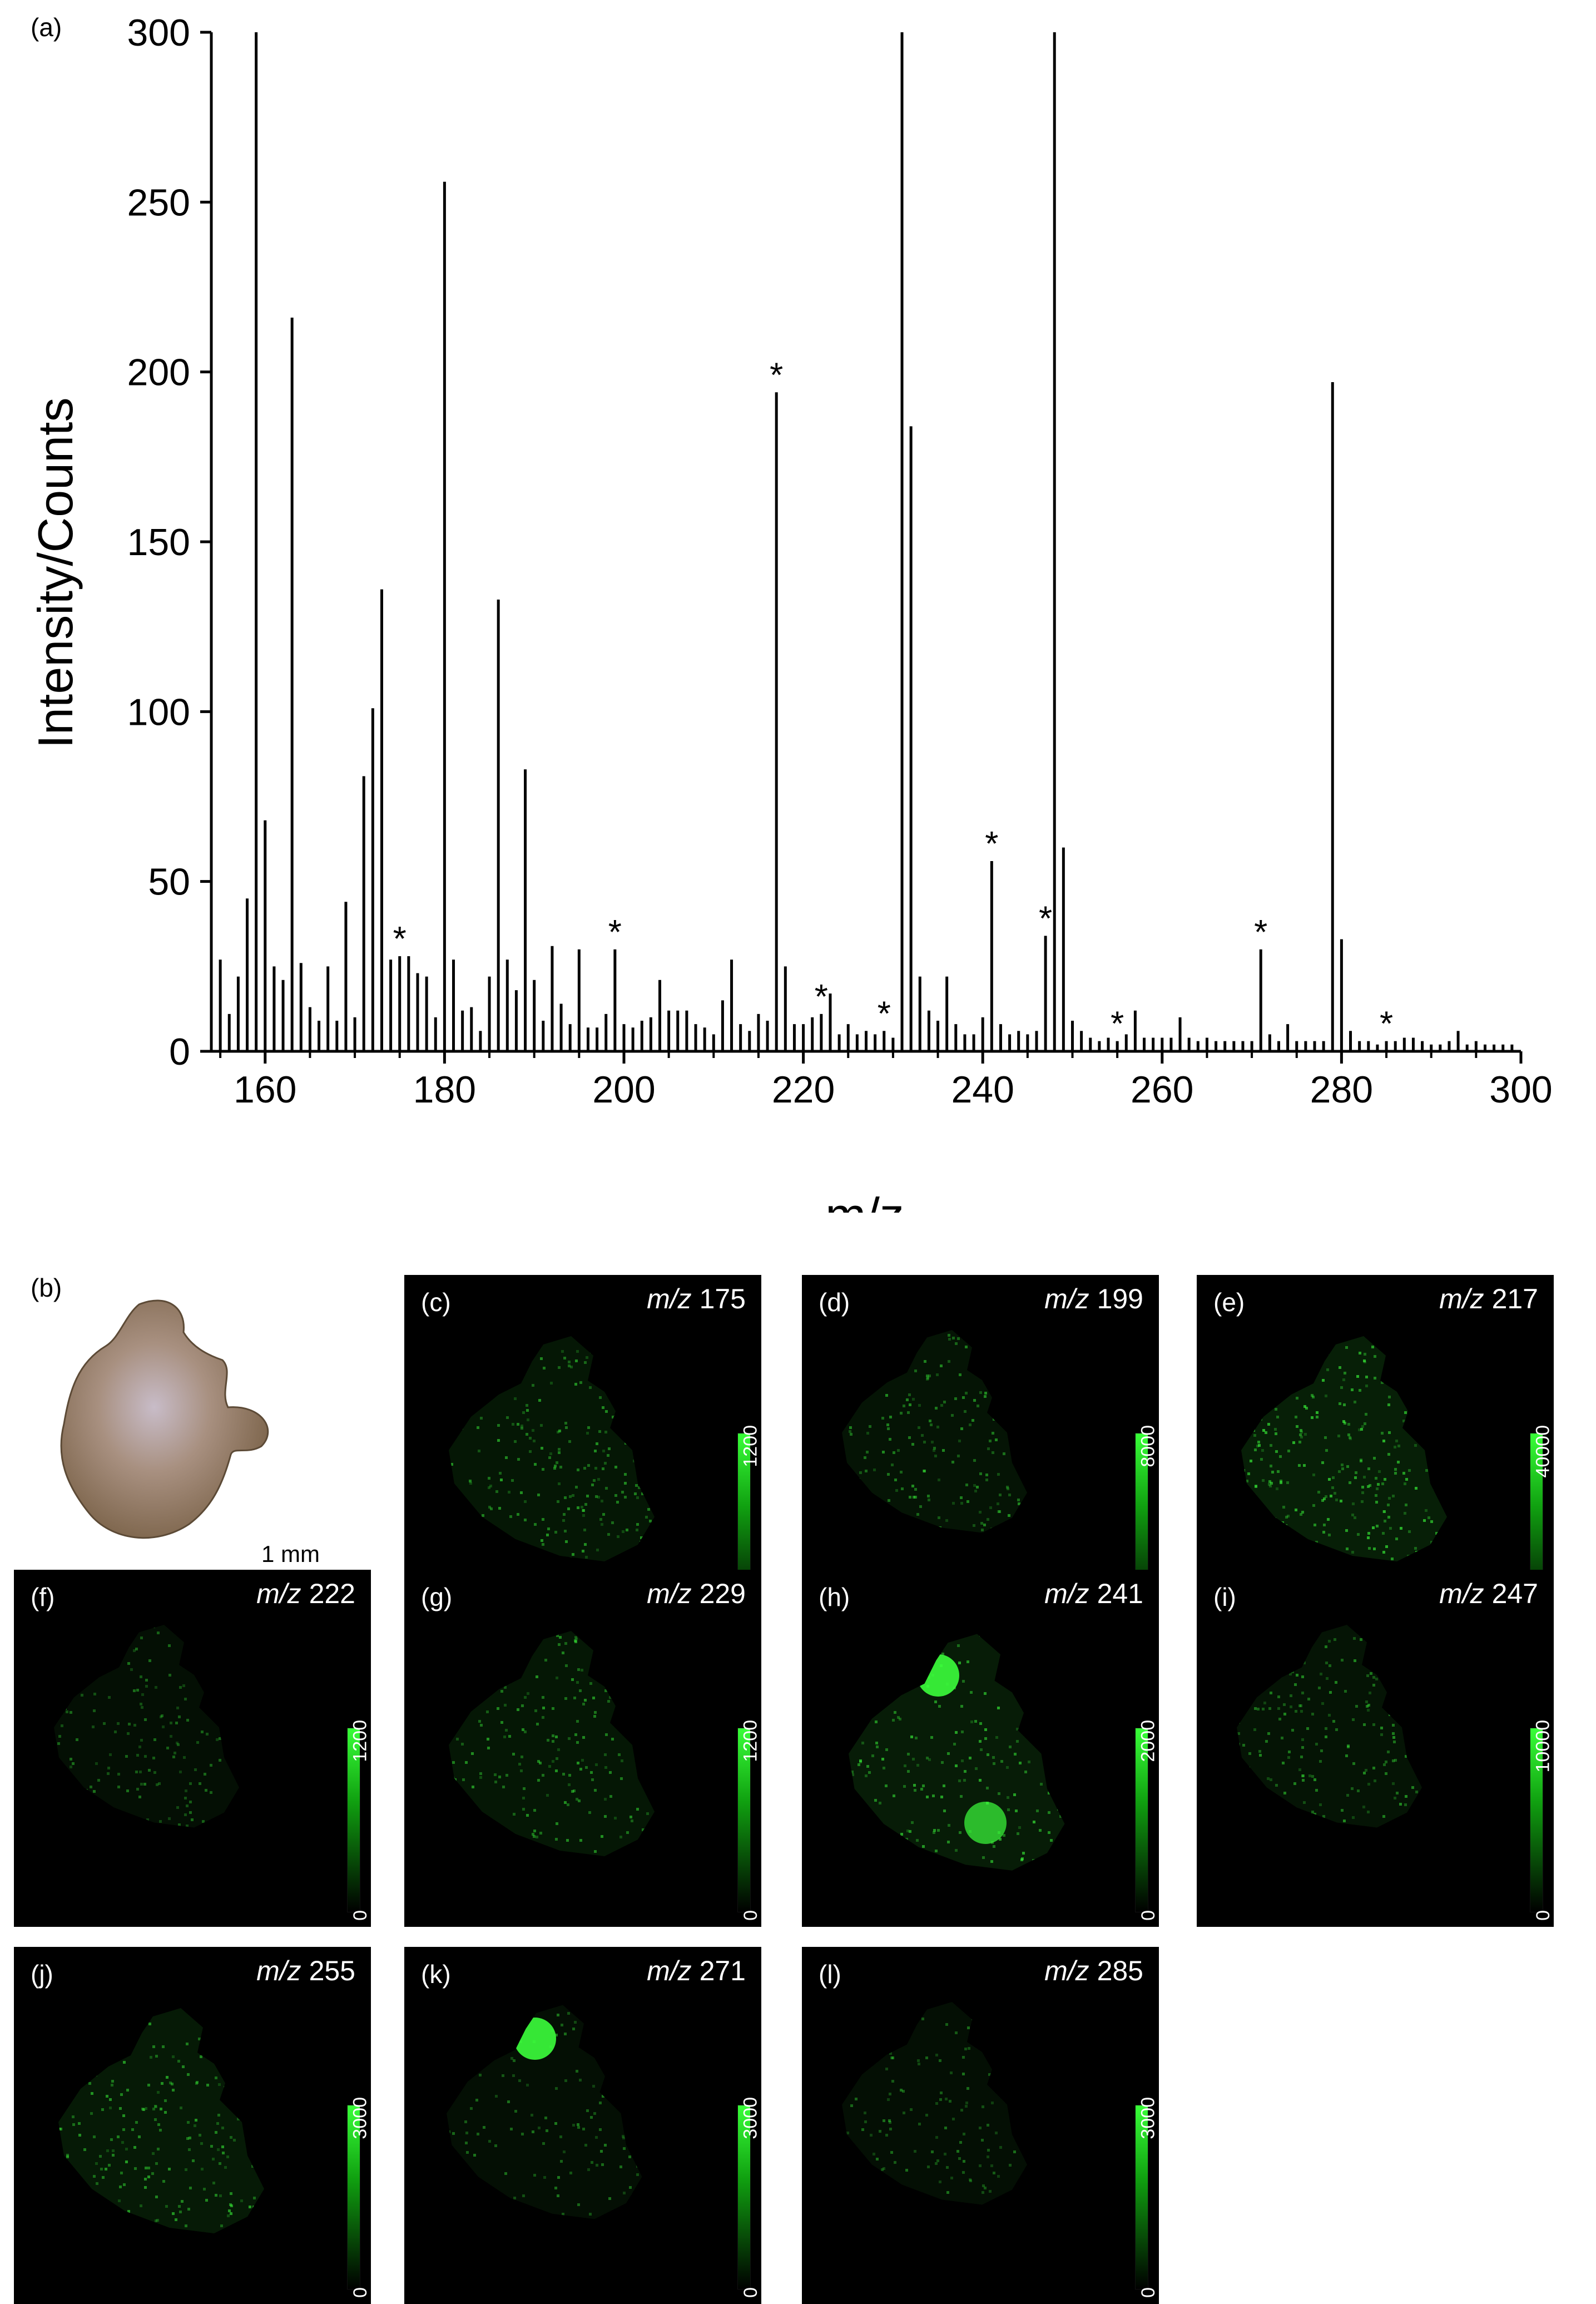 This screenshot has height=2304, width=1596. What do you see at coordinates (436, 1302) in the screenshot?
I see `image-panel-label: (c)` at bounding box center [436, 1302].